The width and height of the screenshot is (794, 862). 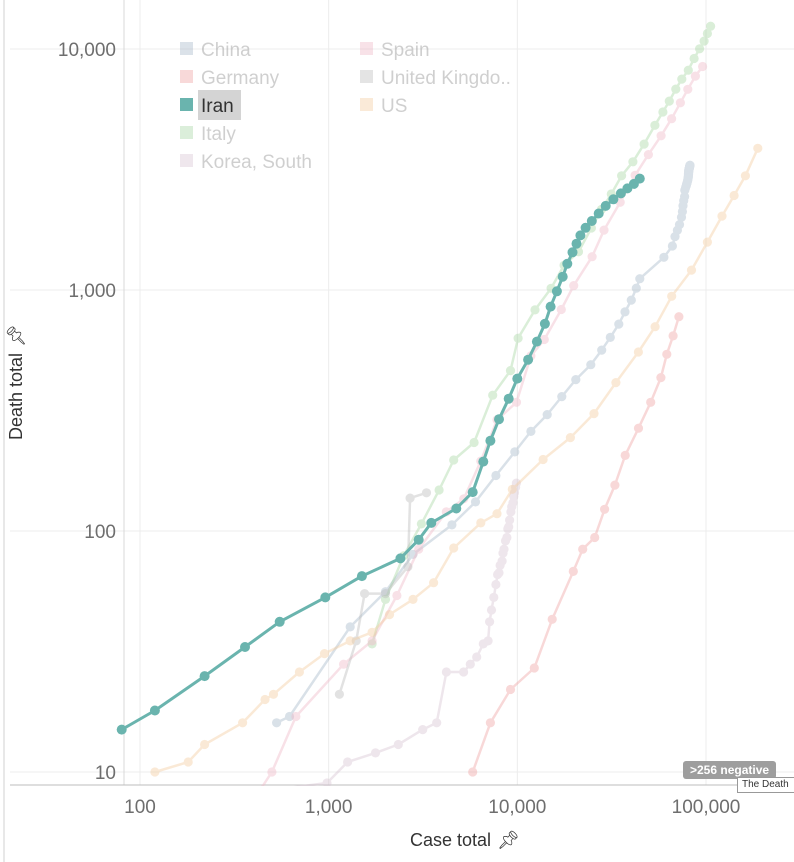 I want to click on y-tick-label: 10, so click(x=105, y=773).